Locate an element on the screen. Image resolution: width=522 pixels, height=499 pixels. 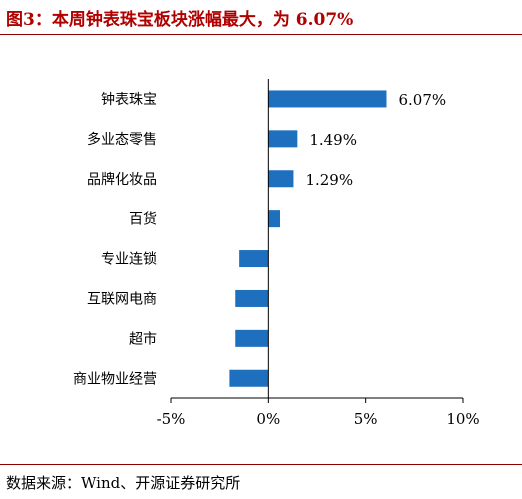
category-label-1: 钟表珠宝 is located at coordinates (129, 99).